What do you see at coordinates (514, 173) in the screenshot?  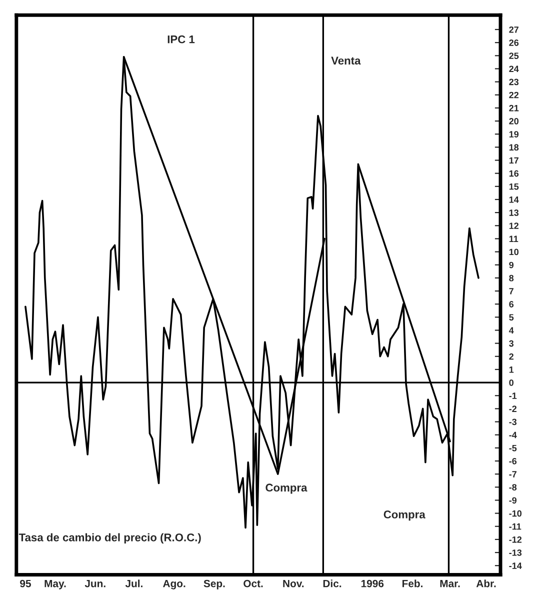 I see `y-tick-label: 16` at bounding box center [514, 173].